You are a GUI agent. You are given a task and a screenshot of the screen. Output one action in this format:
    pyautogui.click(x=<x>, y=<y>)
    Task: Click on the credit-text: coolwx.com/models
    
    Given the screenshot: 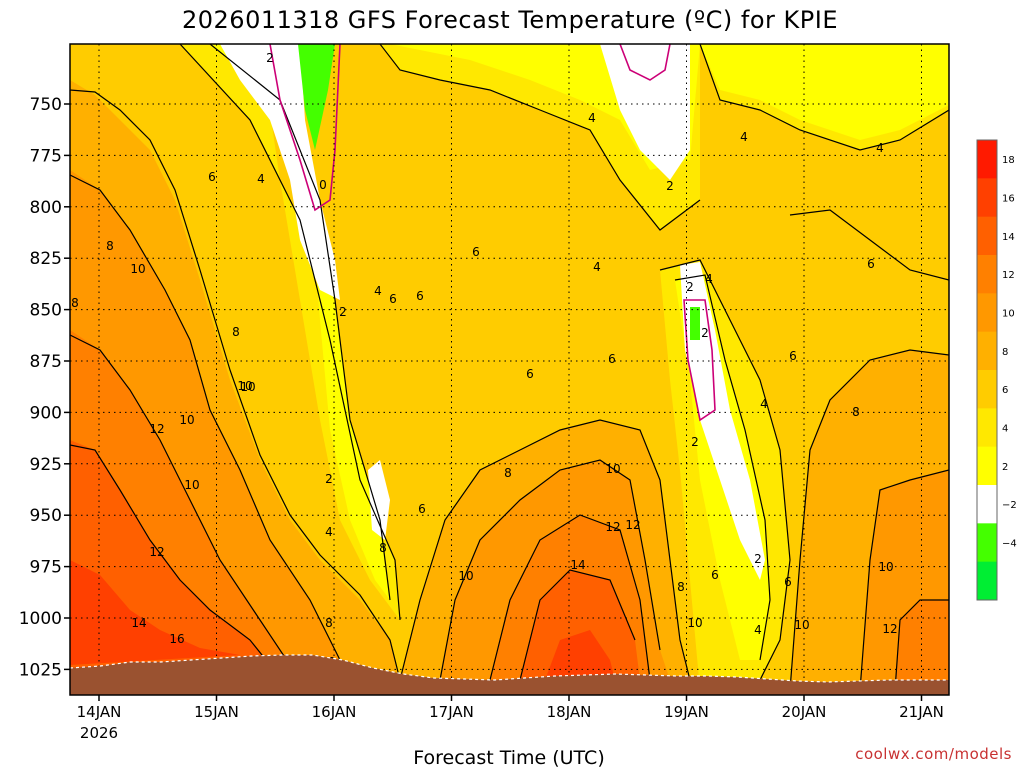 What is the action you would take?
    pyautogui.click(x=933, y=754)
    